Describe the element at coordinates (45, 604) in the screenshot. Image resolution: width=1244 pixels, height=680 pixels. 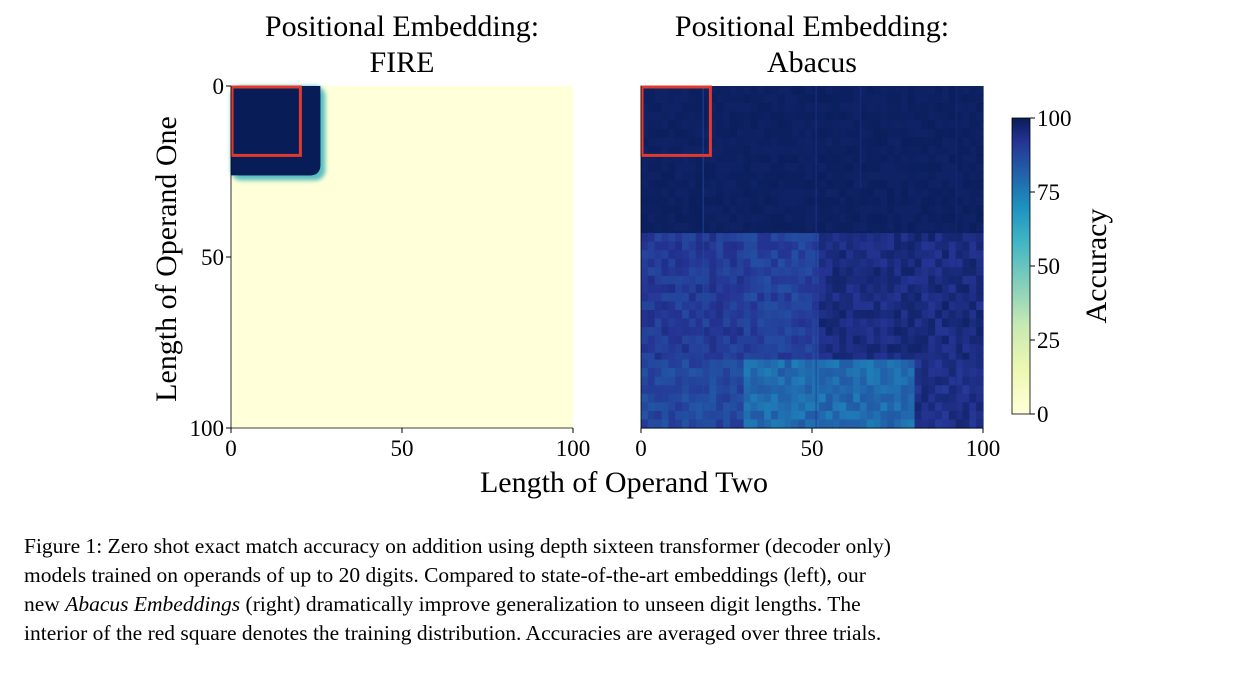
I see `caption-line-3-prefix: new` at that location.